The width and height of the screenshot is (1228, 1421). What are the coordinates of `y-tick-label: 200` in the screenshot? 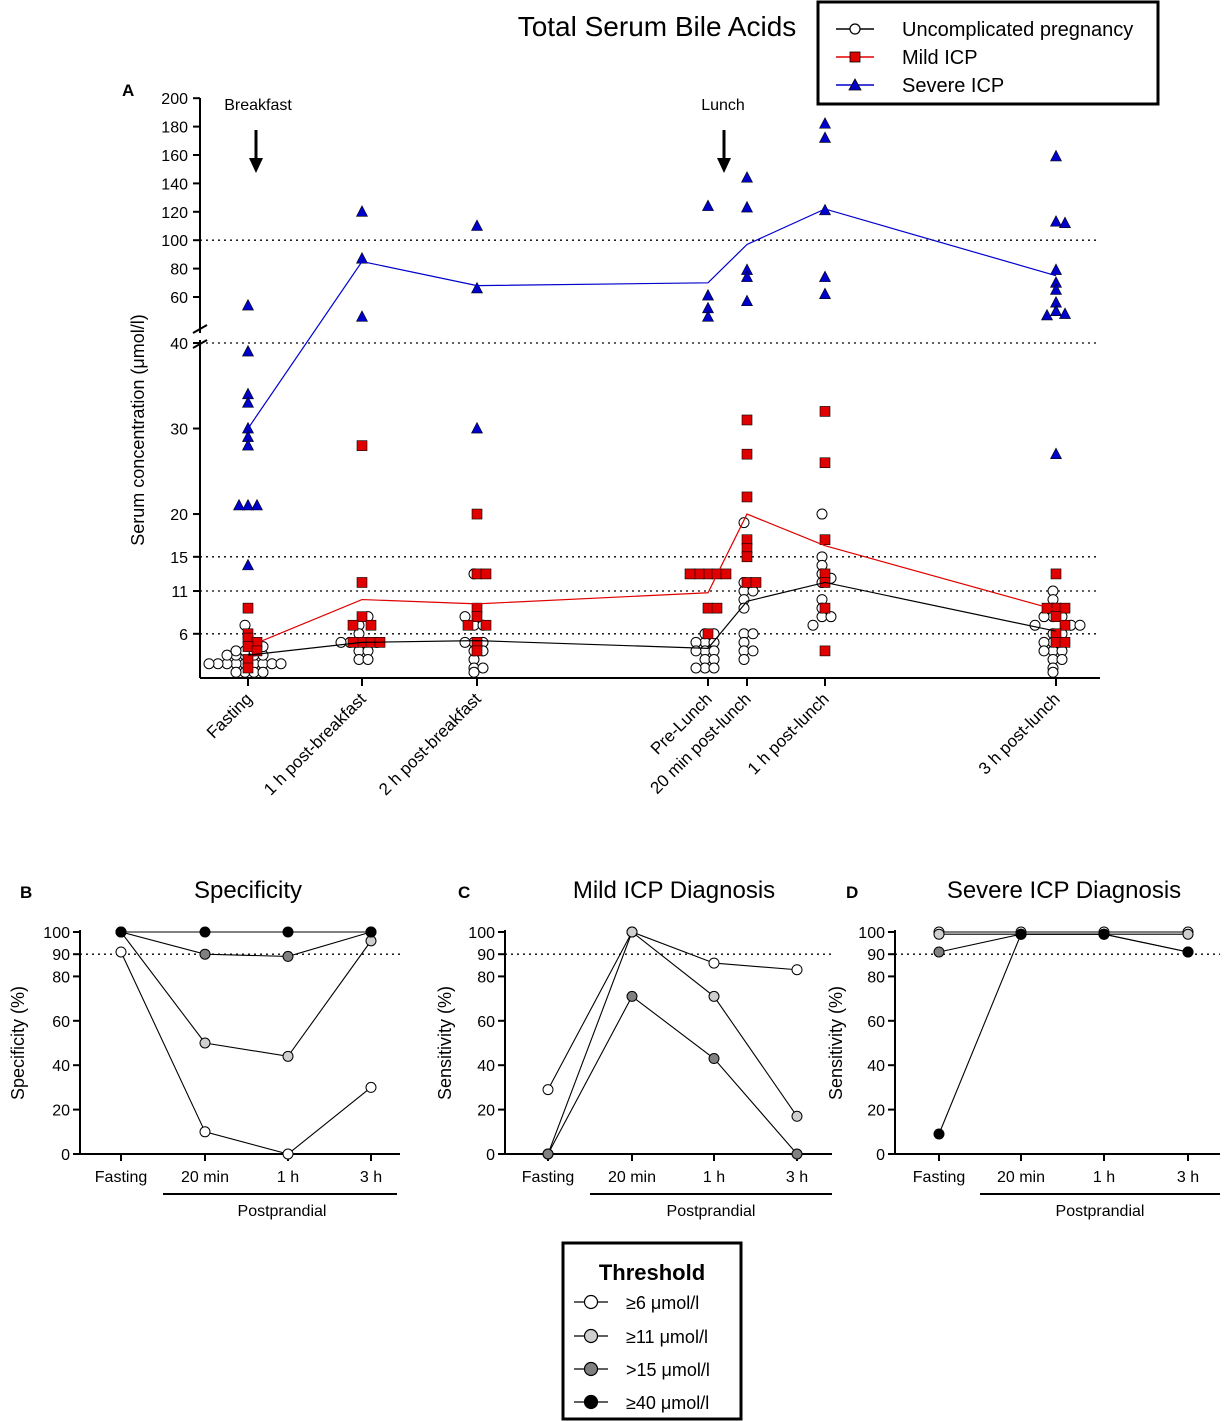 It's located at (174, 99).